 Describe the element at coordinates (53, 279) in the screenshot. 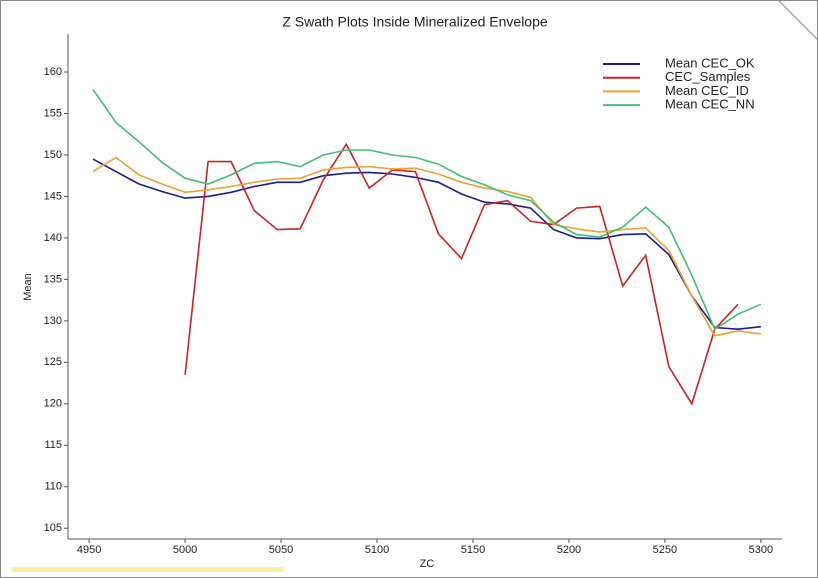

I see `y-tick-label: 135` at that location.